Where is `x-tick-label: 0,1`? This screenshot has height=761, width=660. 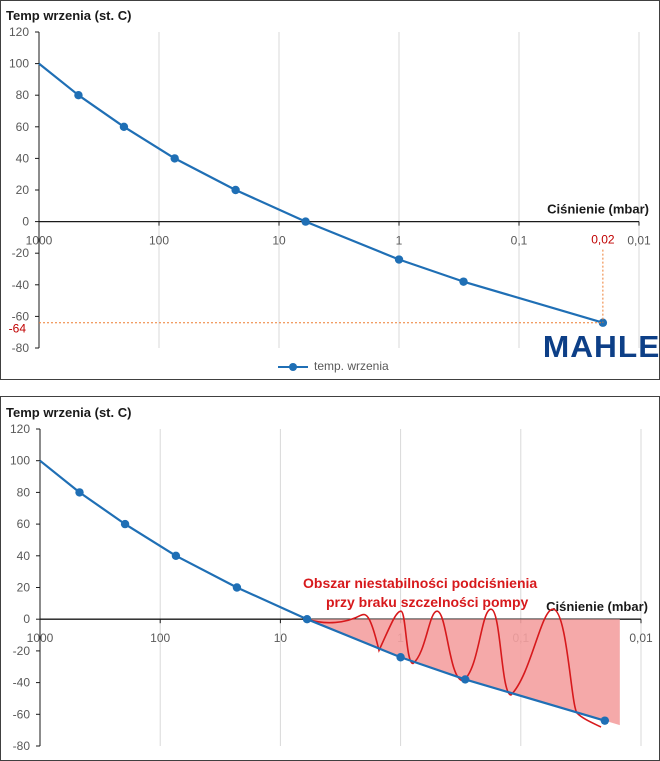
x-tick-label: 0,1 is located at coordinates (519, 241).